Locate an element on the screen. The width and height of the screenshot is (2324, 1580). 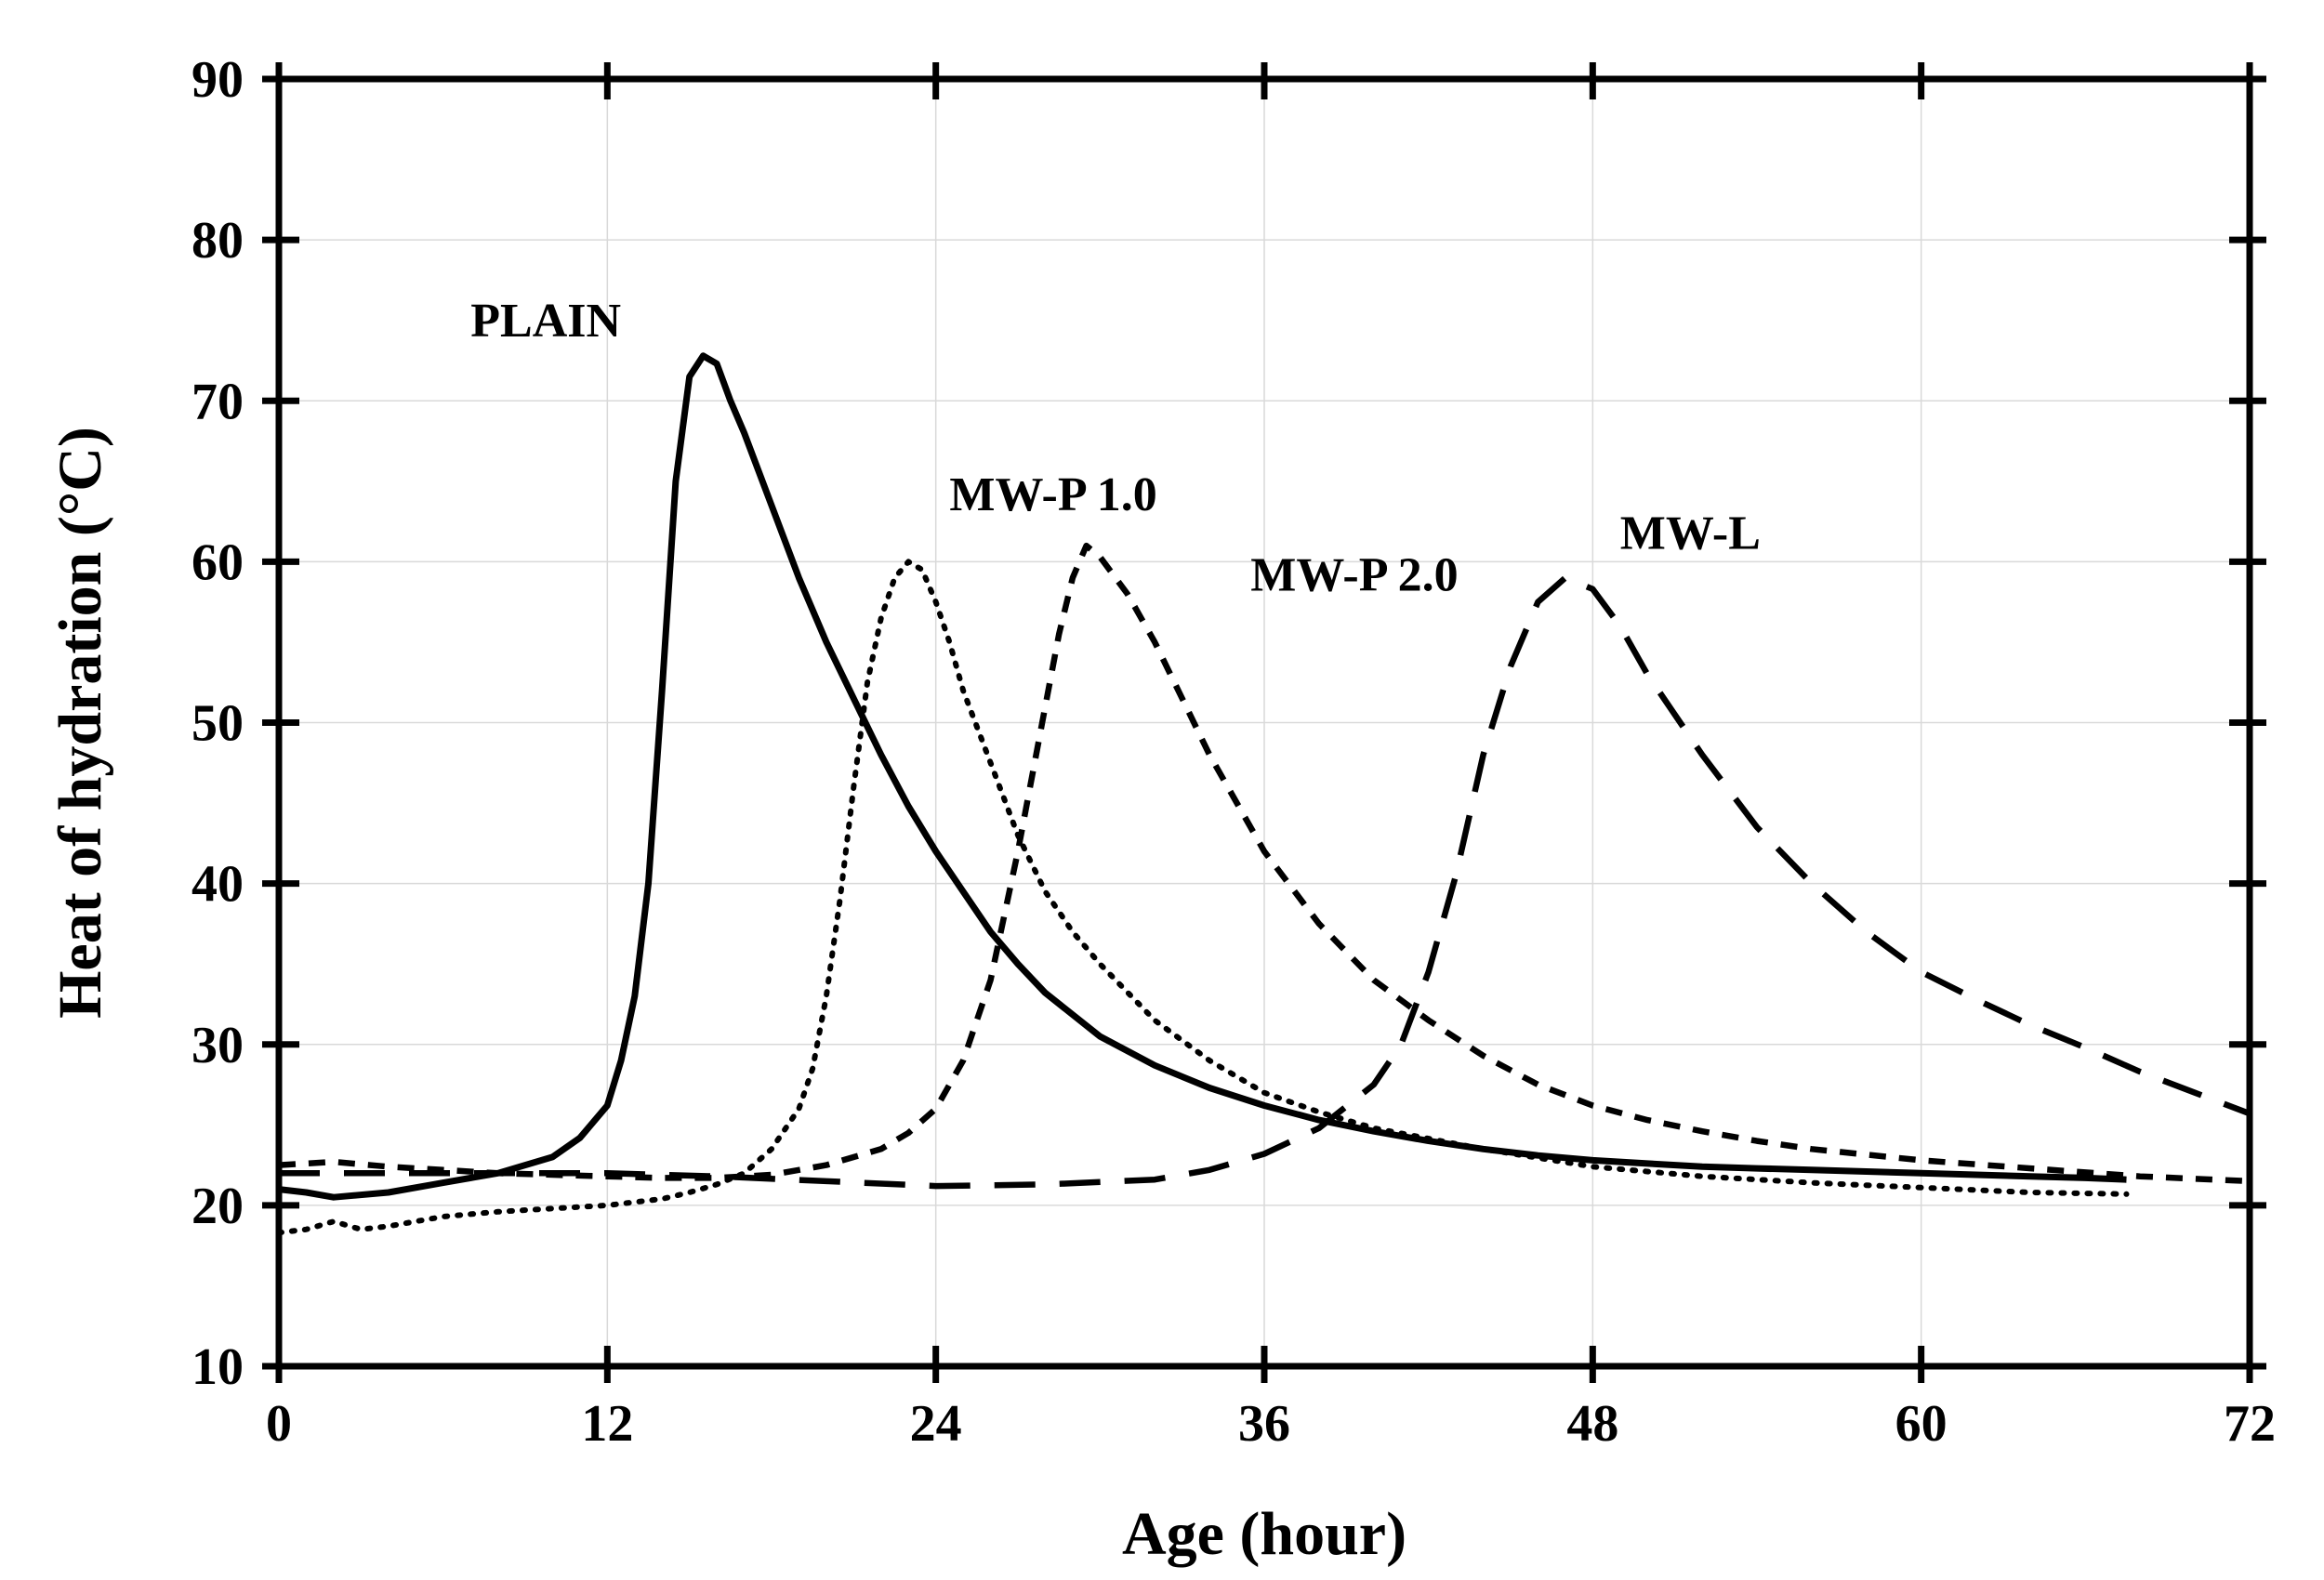
x-tick-label: 12 is located at coordinates (607, 1424).